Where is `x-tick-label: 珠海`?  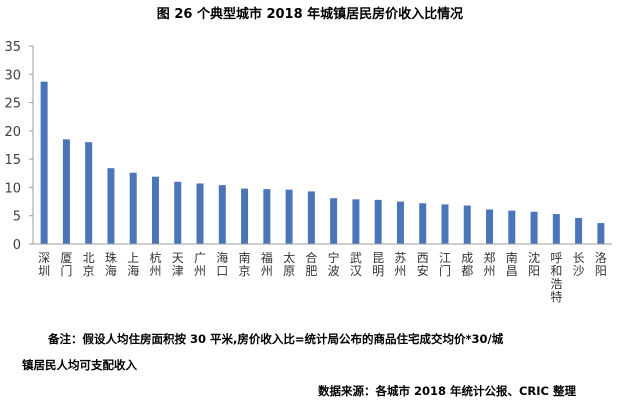 x-tick-label: 珠海 is located at coordinates (111, 264).